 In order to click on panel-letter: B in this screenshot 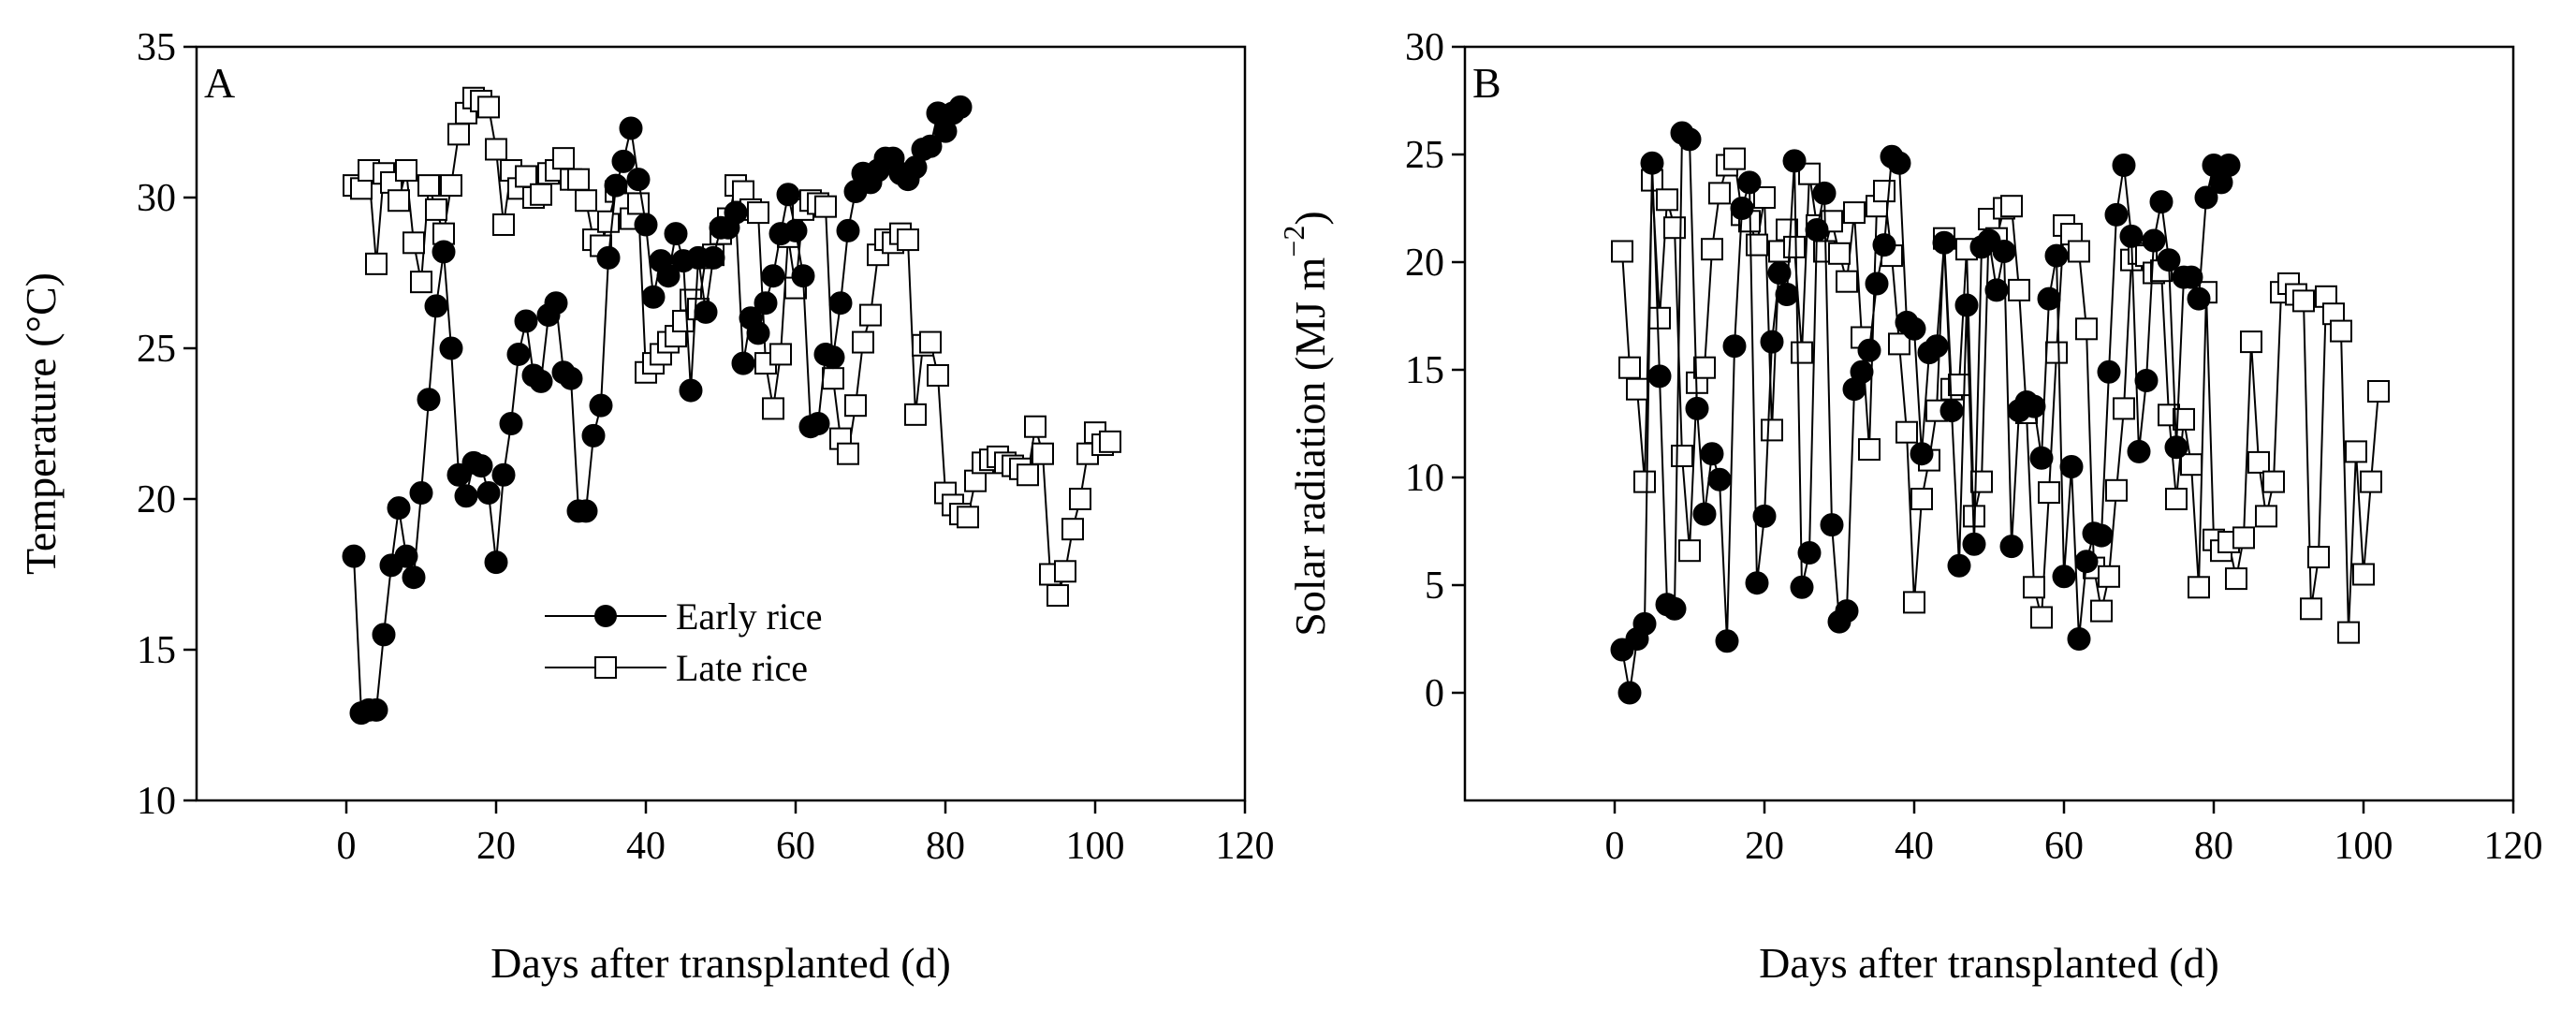, I will do `click(1486, 83)`.